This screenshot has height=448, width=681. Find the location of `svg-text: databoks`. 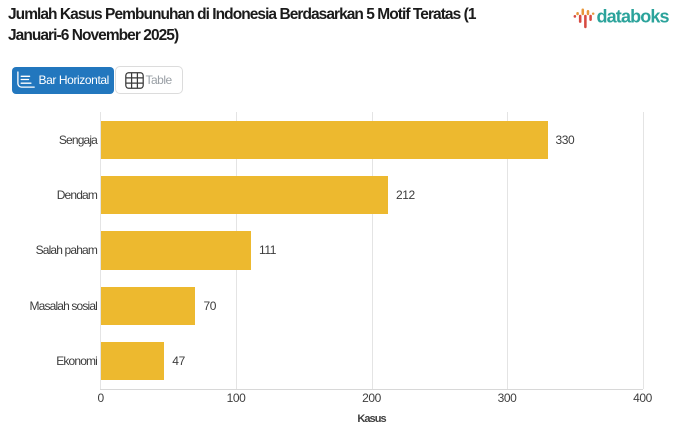

svg-text: databoks is located at coordinates (633, 17).